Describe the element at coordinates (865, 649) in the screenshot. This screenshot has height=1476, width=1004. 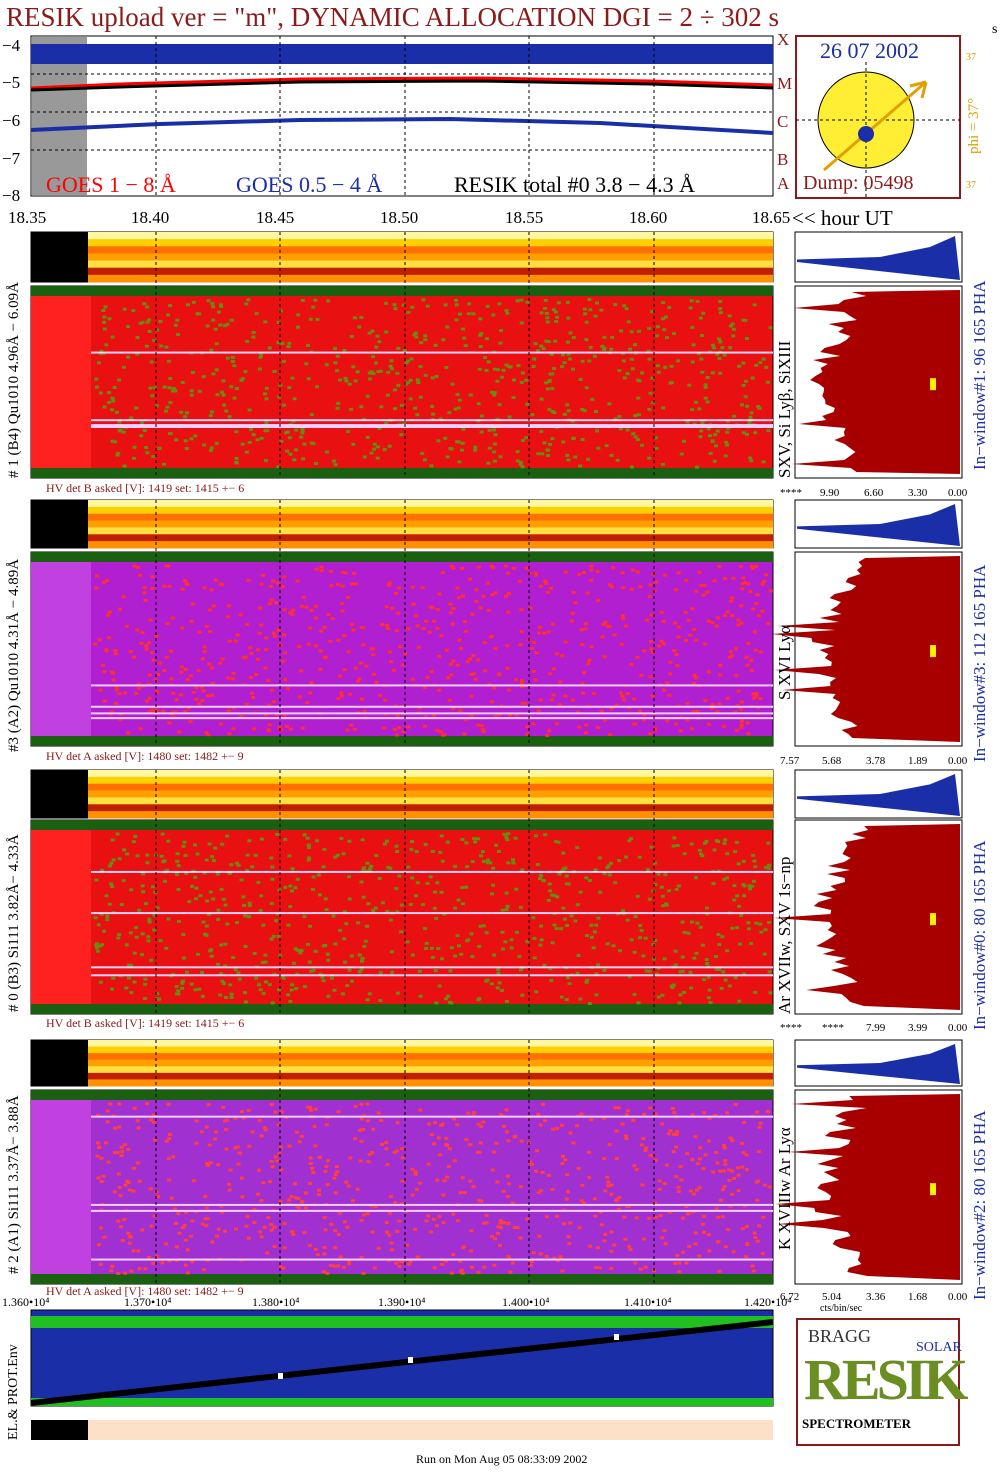
I see `spectrum-profile` at that location.